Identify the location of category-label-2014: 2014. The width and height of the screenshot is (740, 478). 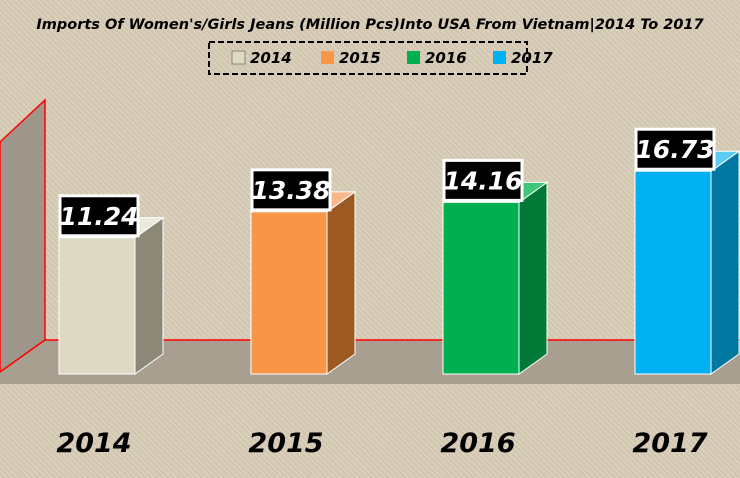
(93, 443).